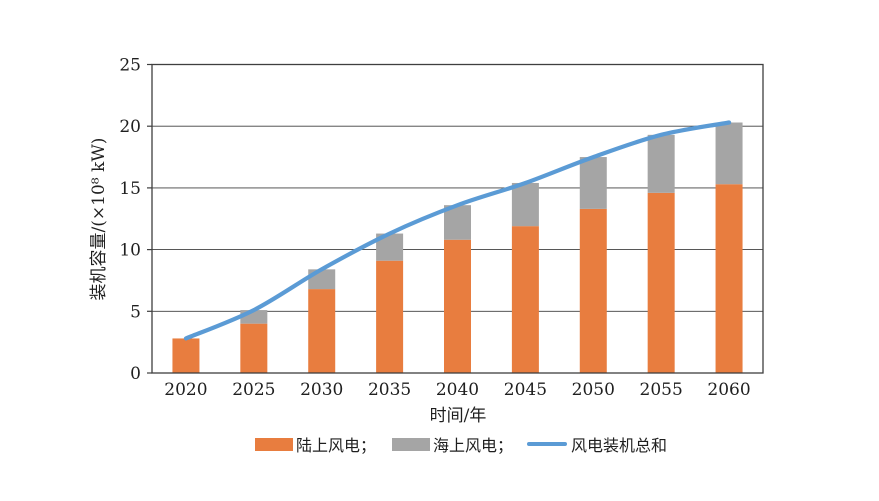 The image size is (879, 501). I want to click on bar-offshore-2060, so click(729, 153).